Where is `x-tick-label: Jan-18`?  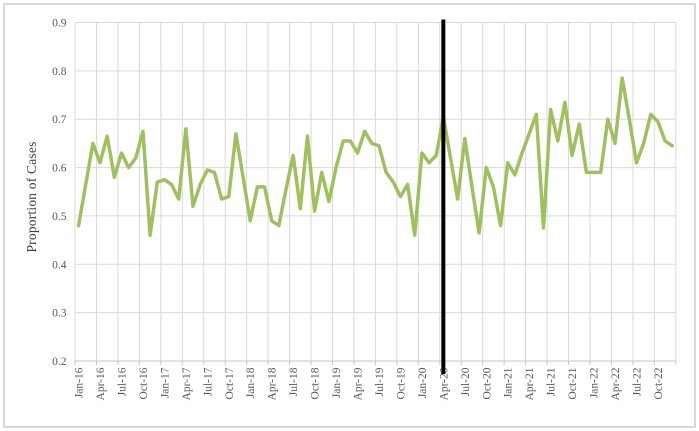
x-tick-label: Jan-18 is located at coordinates (251, 382).